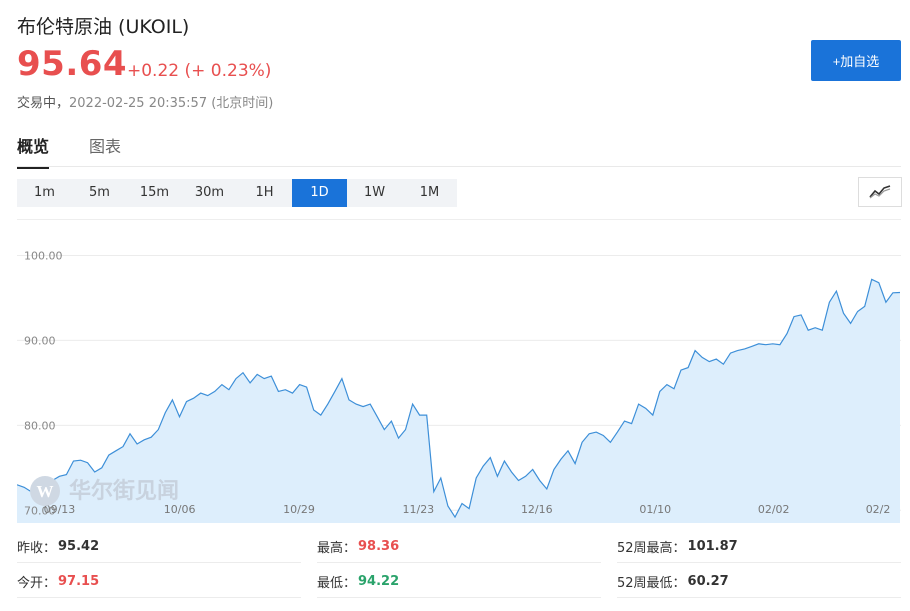  I want to click on stat-low: 最低： 94.22, so click(459, 581).